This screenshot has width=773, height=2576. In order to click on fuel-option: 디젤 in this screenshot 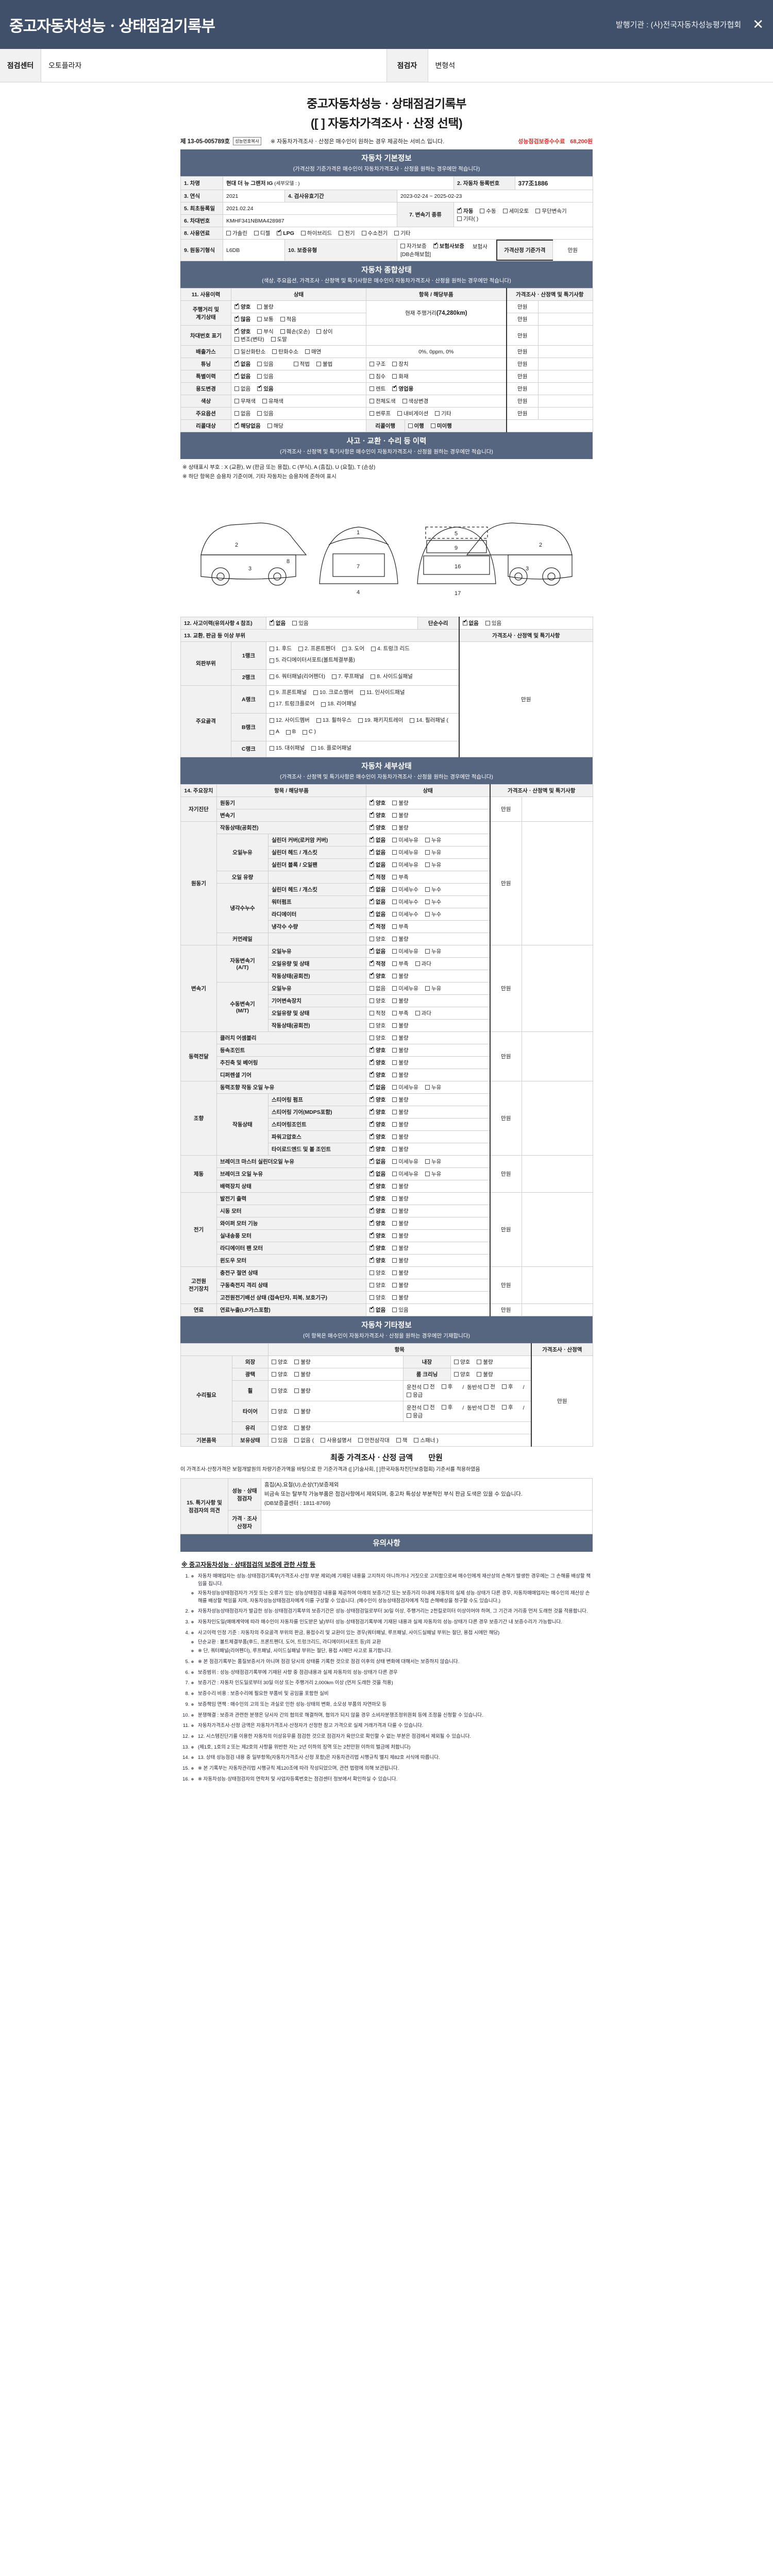, I will do `click(262, 233)`.